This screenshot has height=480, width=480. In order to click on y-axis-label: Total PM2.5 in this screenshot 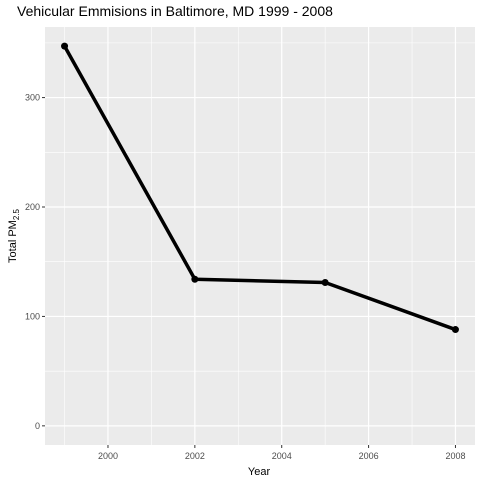, I will do `click(14, 235)`.